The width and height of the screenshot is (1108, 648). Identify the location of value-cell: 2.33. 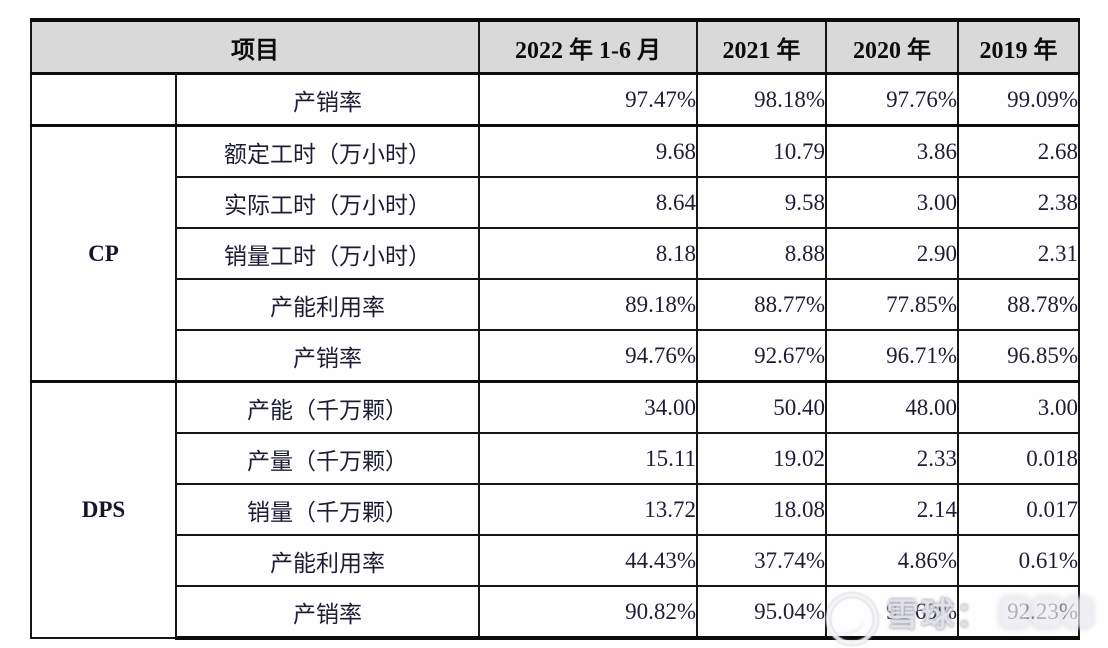
(892, 458).